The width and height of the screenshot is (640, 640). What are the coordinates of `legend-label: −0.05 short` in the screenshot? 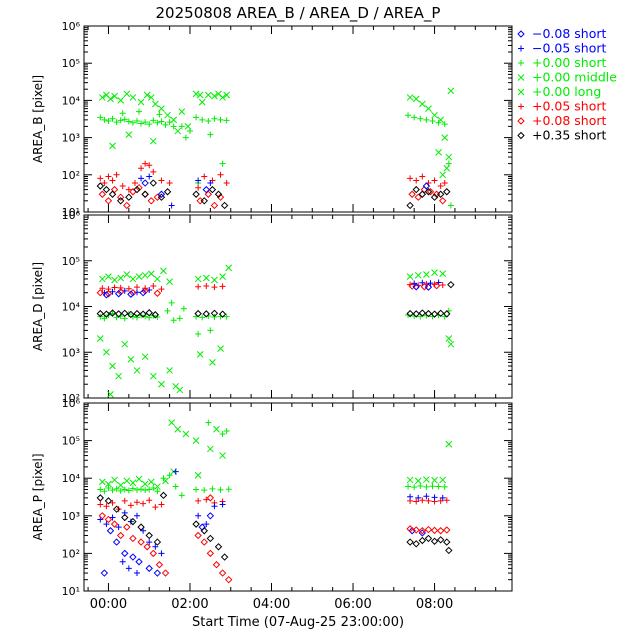 It's located at (569, 48).